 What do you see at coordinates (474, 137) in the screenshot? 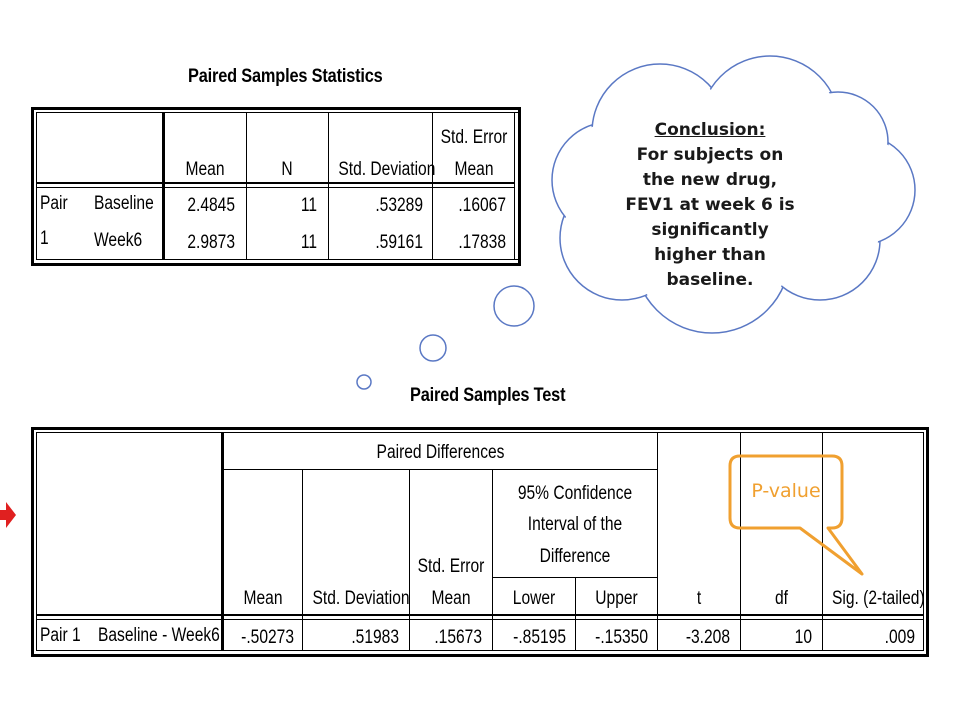
I see `stats-header-std-err-1: Std. Error` at bounding box center [474, 137].